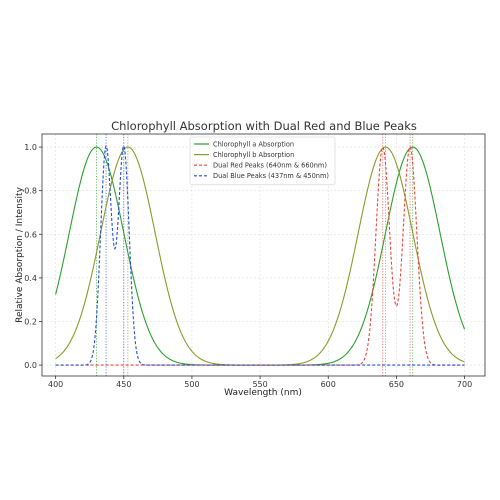  I want to click on y-tick-label: 0.0, so click(30, 365).